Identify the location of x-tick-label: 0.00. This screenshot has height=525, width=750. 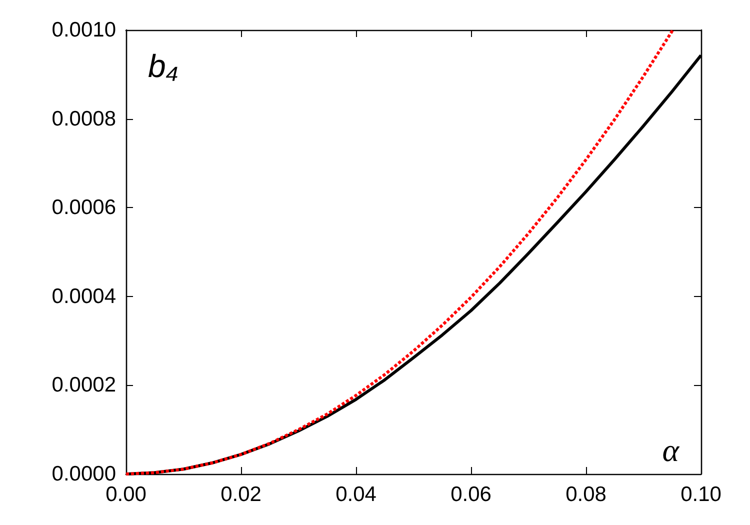
(126, 494).